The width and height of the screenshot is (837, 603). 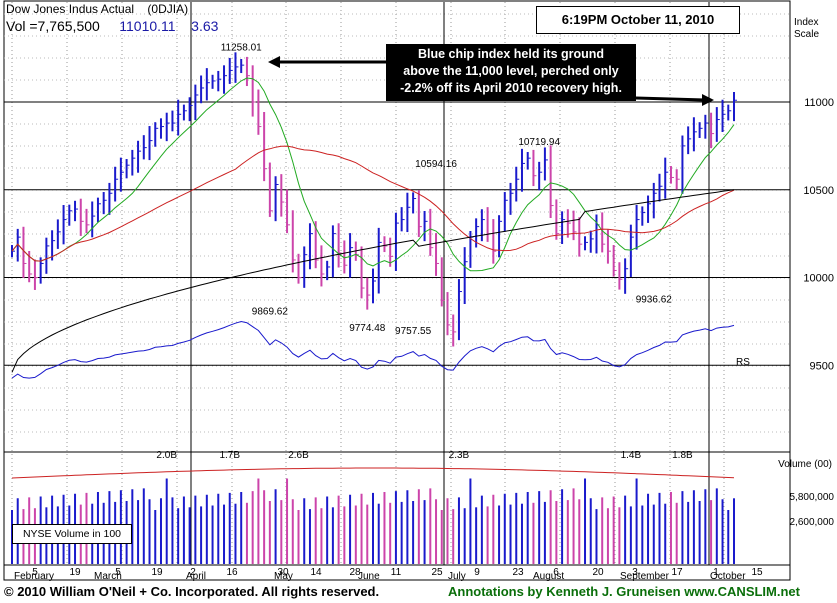 I want to click on x-tick-label: 11, so click(x=396, y=572).